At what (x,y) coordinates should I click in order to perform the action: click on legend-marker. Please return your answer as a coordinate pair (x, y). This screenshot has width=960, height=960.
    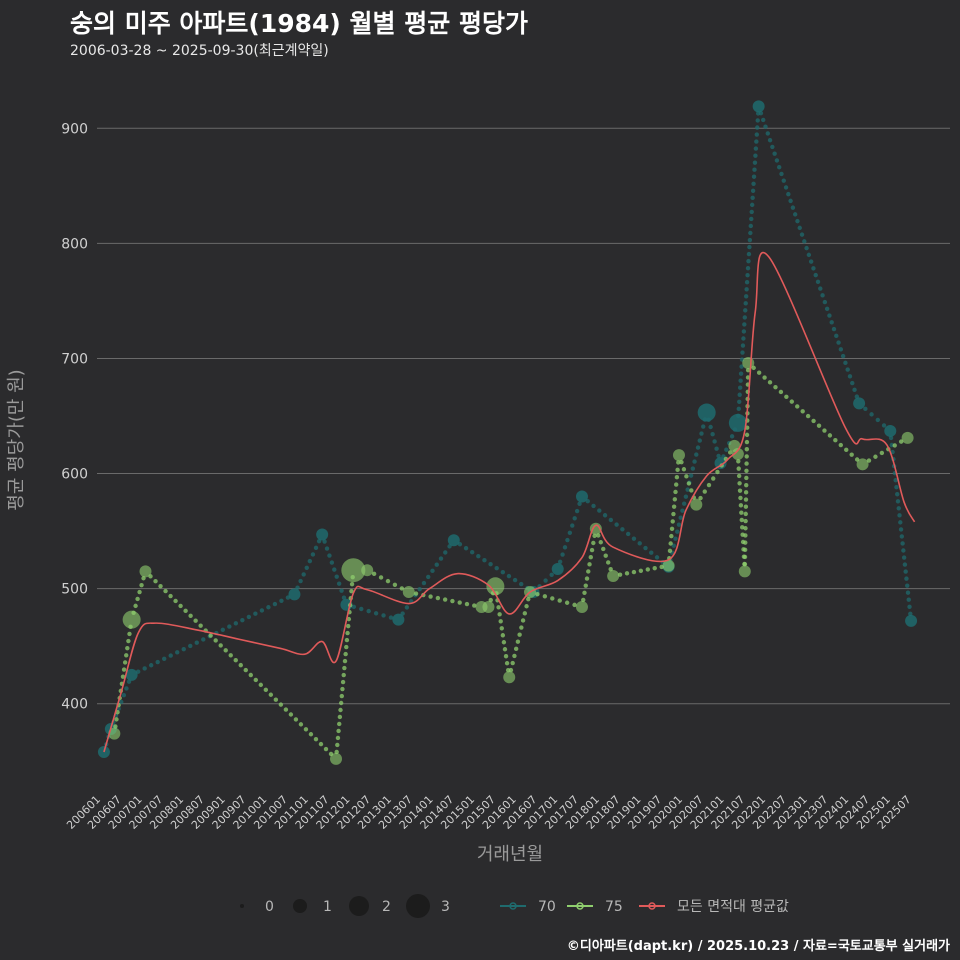
    Looking at the image, I should click on (580, 906).